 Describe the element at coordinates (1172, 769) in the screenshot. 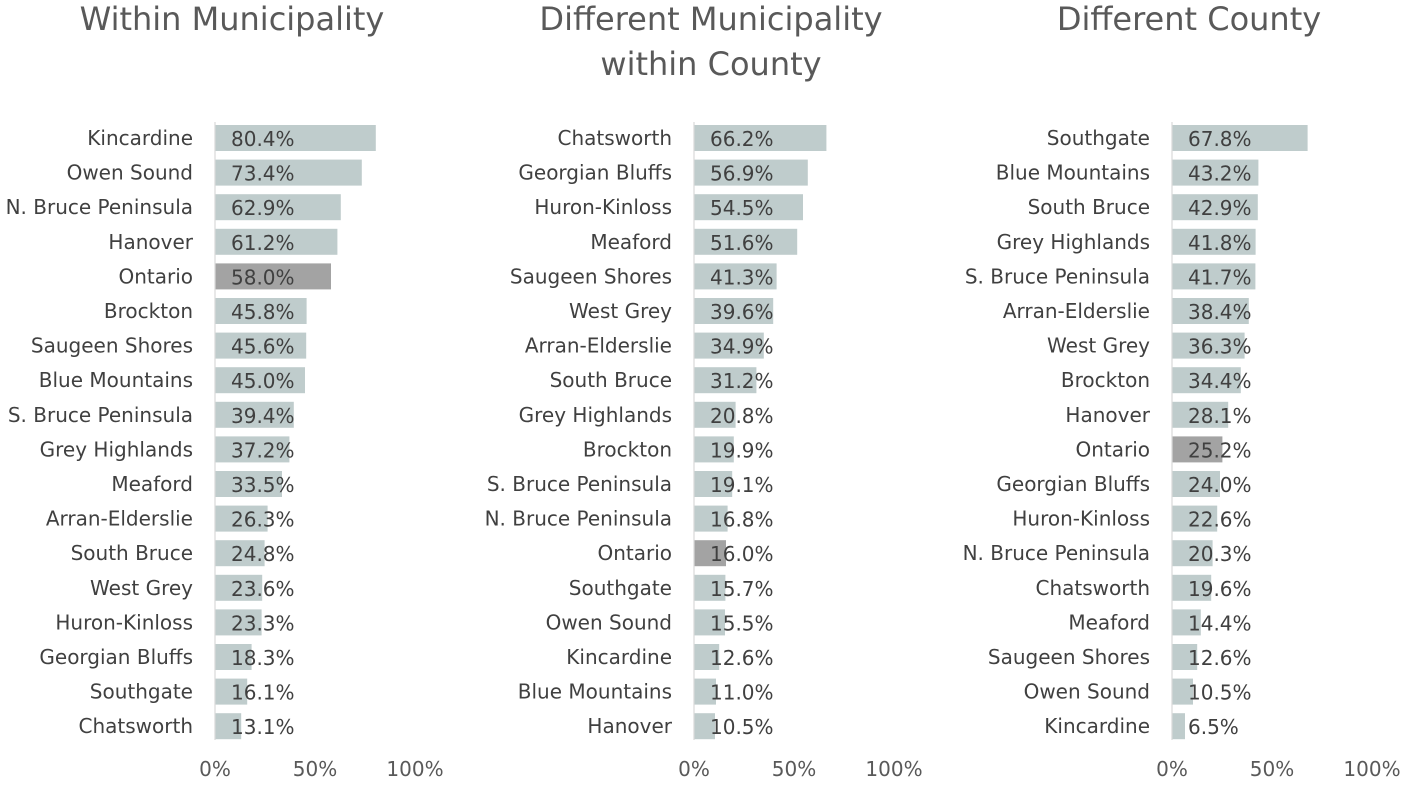

I see `x-tick-label: 0%` at that location.